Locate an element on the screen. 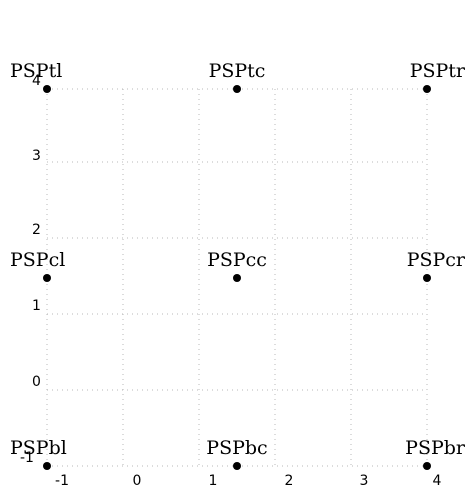  point-label: PSPbr is located at coordinates (435, 448).